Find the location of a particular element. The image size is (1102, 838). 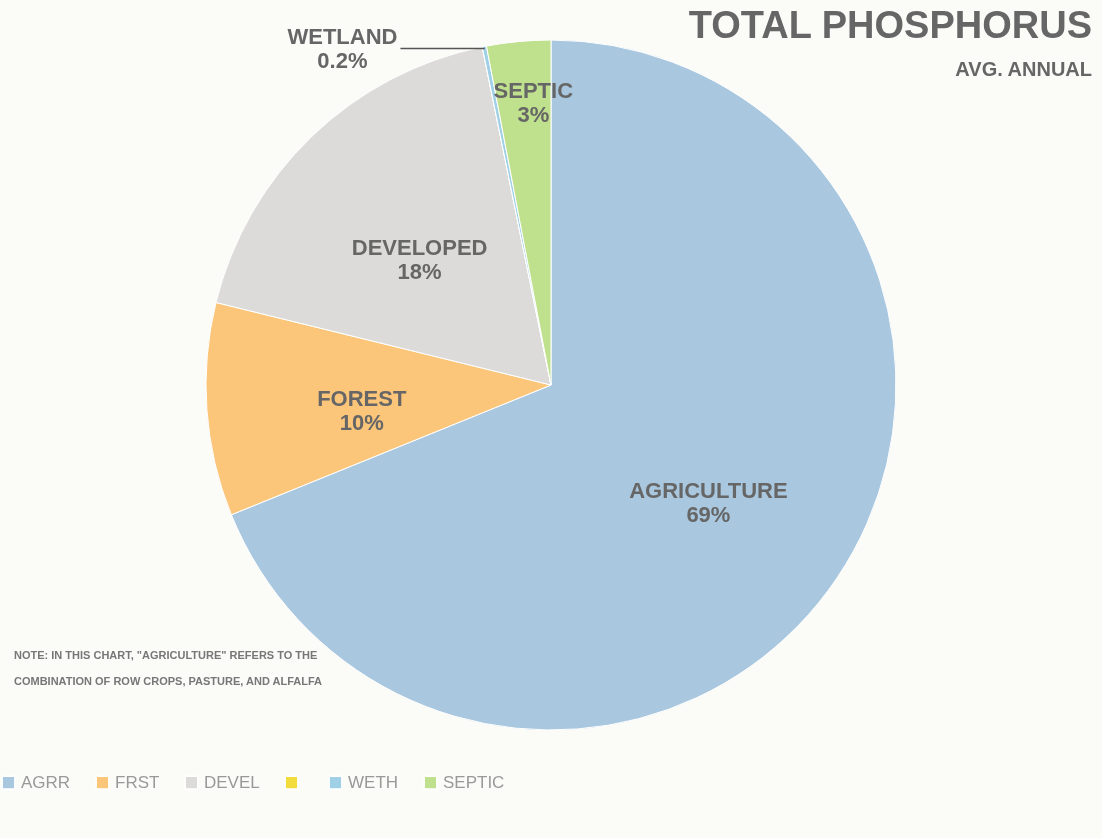

data-label: WETLAND 0.2% is located at coordinates (342, 48).